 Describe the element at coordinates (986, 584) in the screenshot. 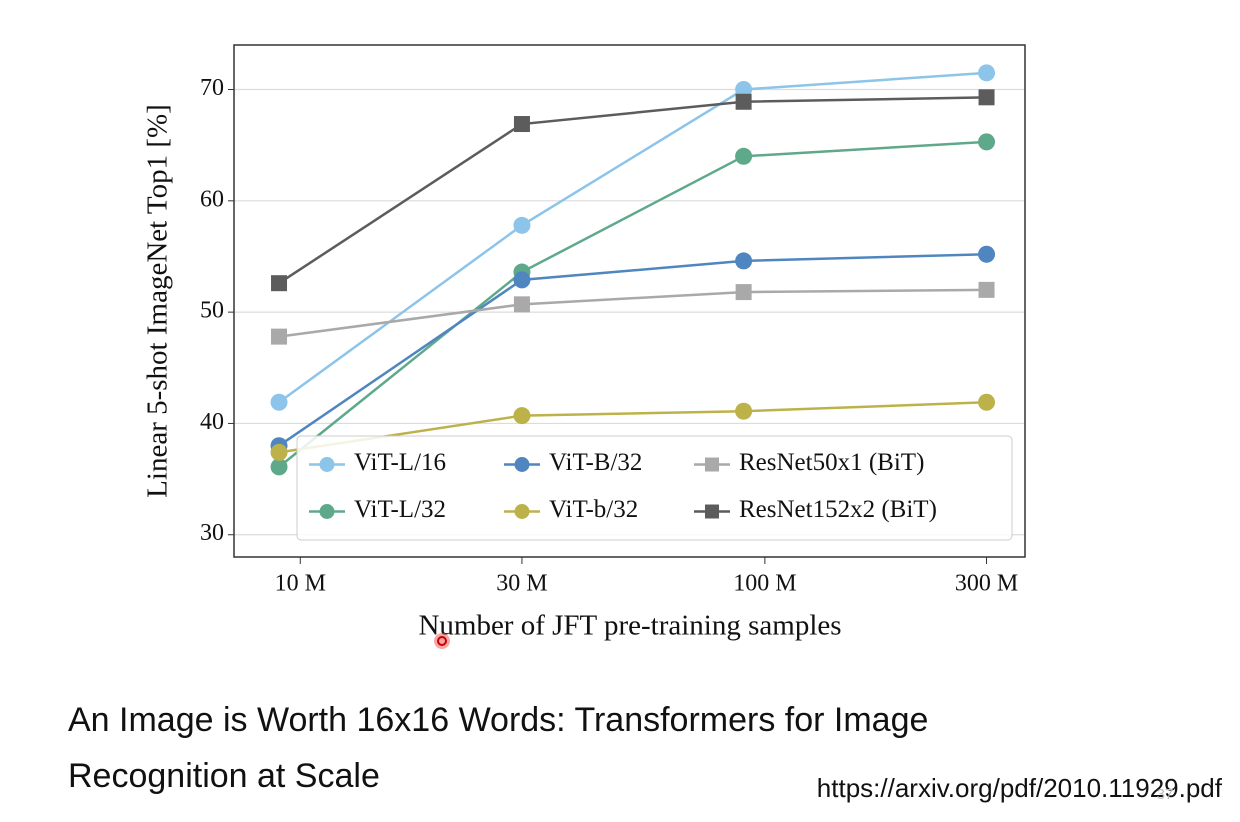

I see `x-tick-label: 300 M` at that location.